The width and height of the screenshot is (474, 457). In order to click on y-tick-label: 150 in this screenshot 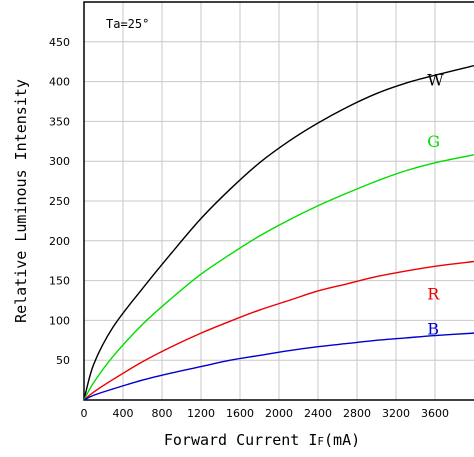, I will do `click(59, 281)`.